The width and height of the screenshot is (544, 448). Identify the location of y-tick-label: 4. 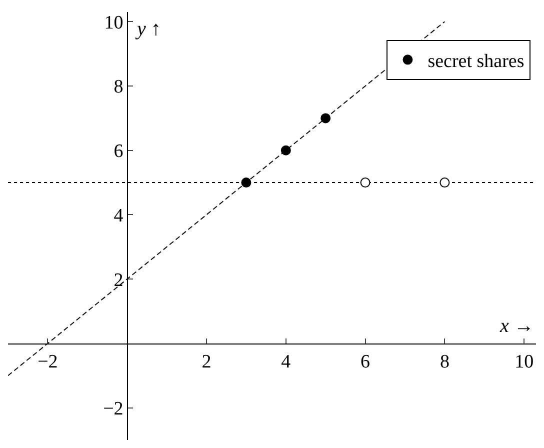
(119, 215).